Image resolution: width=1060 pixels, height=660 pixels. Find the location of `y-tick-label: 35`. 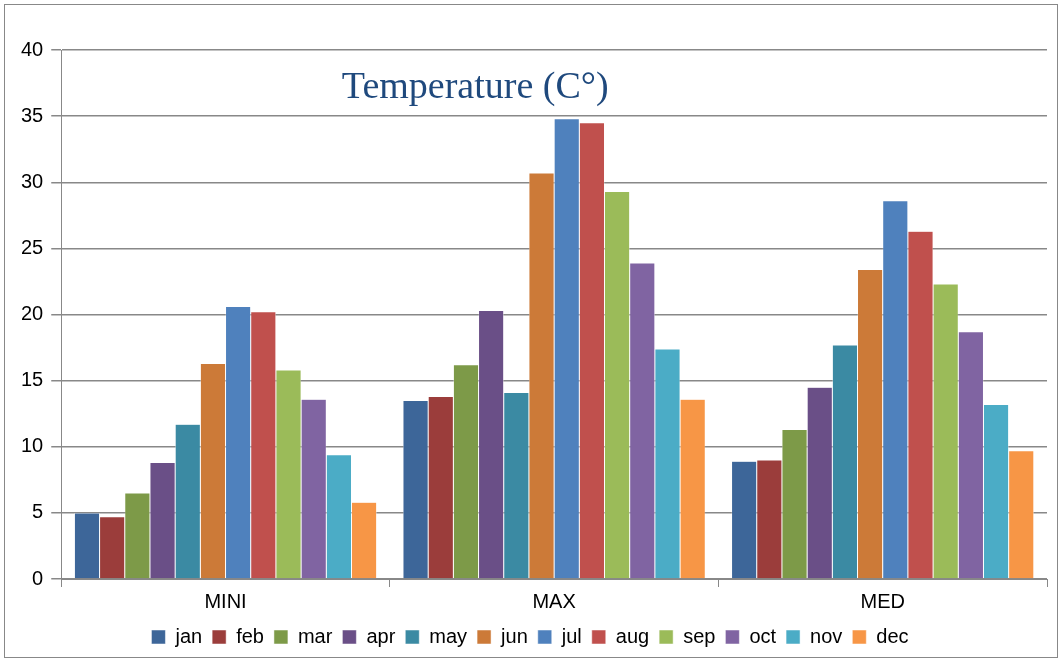

y-tick-label: 35 is located at coordinates (32, 114).